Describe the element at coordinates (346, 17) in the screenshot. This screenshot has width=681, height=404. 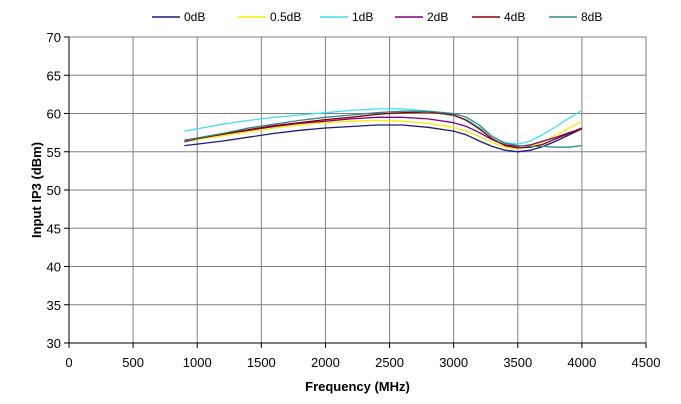
I see `legend-item-1dB: 1dB` at that location.